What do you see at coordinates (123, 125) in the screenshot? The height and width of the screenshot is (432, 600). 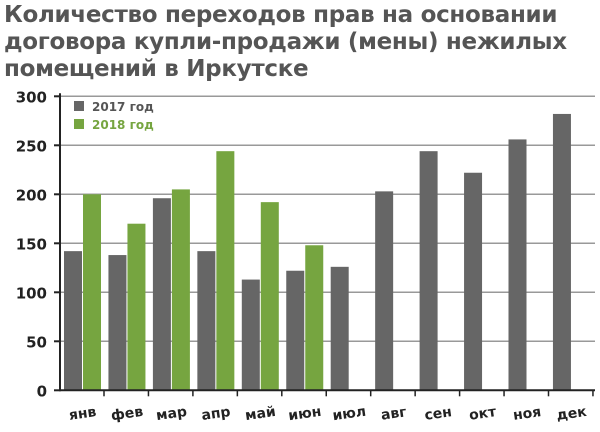 I see `legend-label: 2018 год` at bounding box center [123, 125].